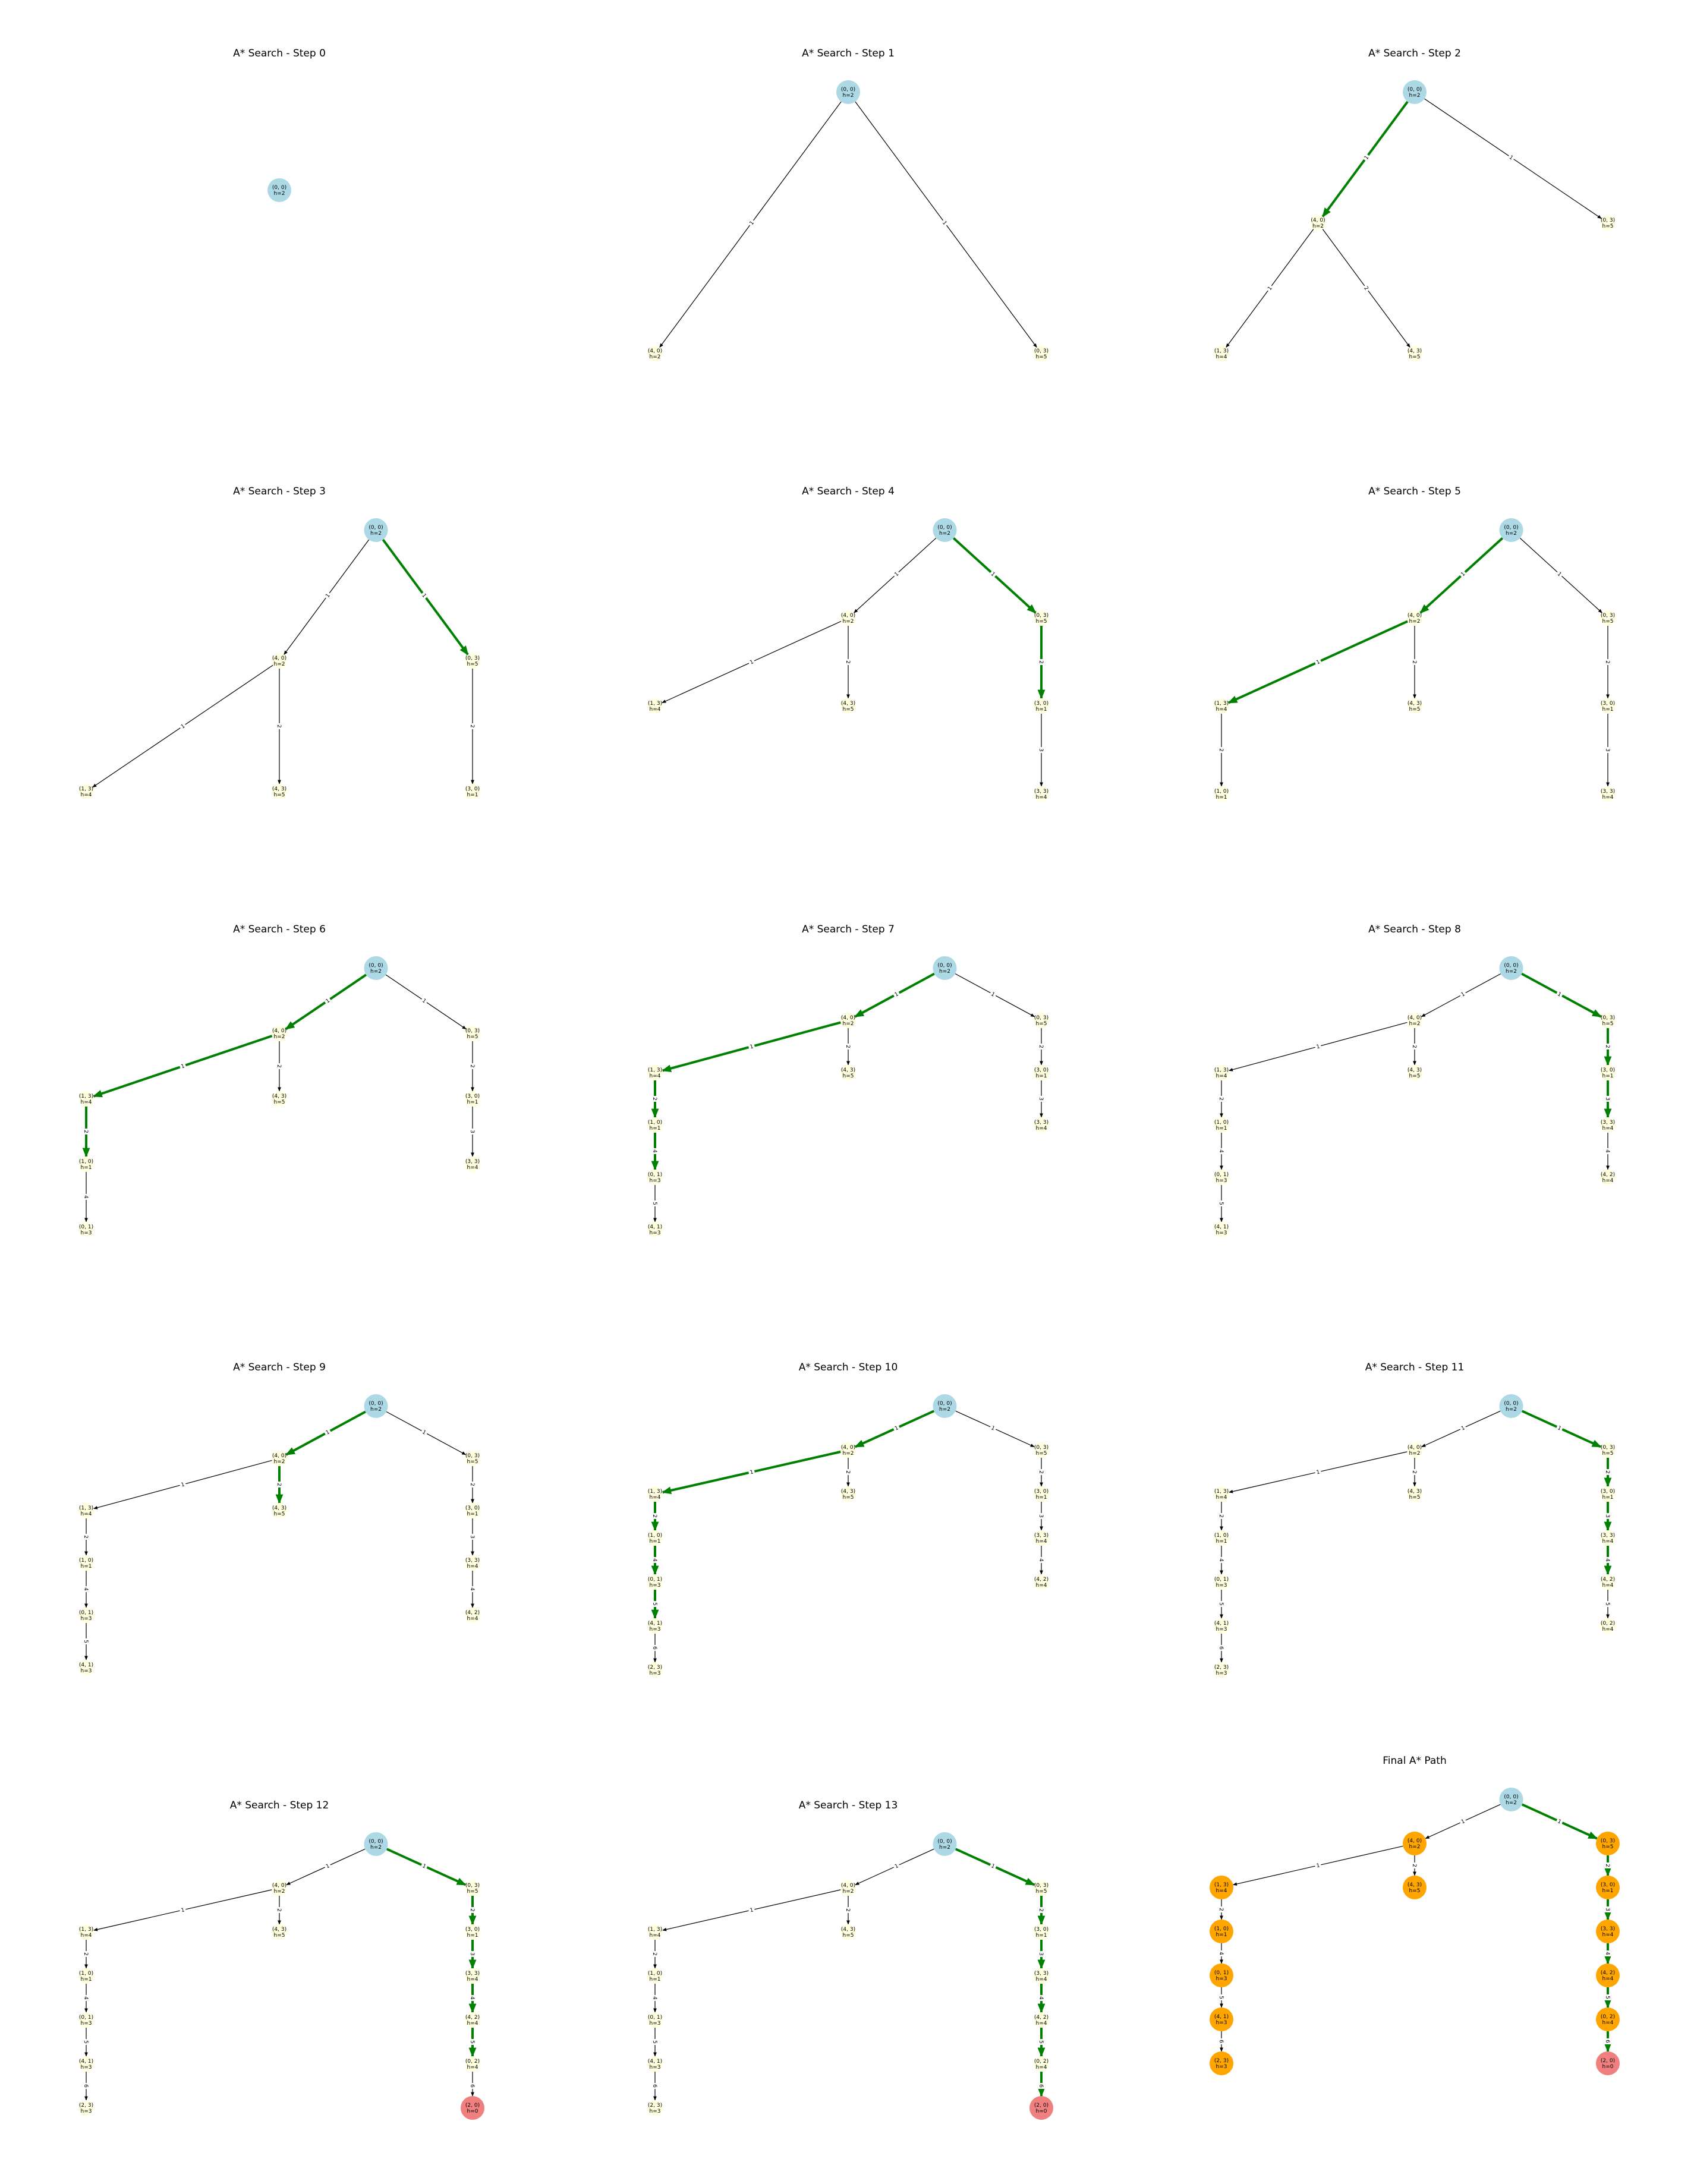 The image size is (1694, 2184). What do you see at coordinates (848, 1805) in the screenshot?
I see `panel-title: A* Search - Step 13` at bounding box center [848, 1805].